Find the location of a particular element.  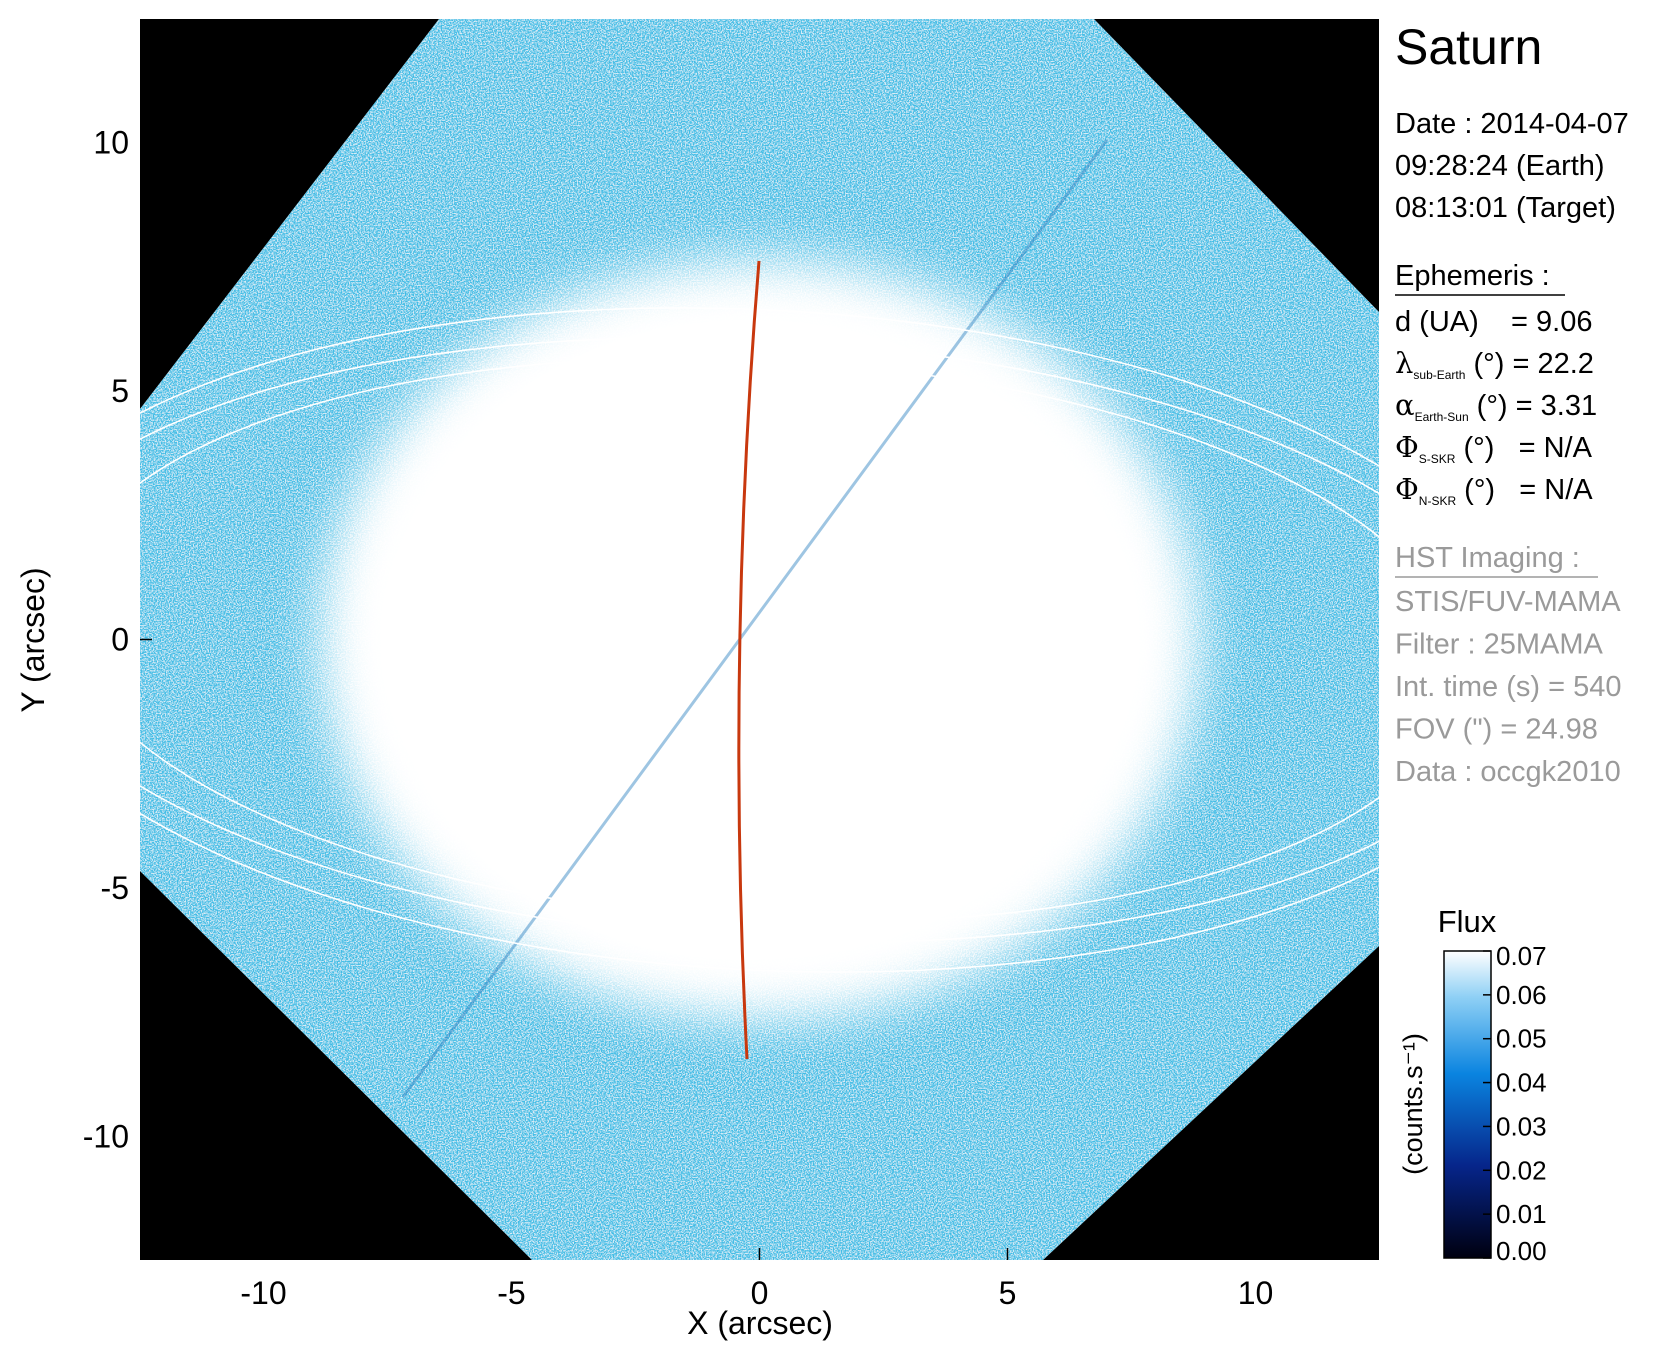

symbol: α is located at coordinates (1405, 405).